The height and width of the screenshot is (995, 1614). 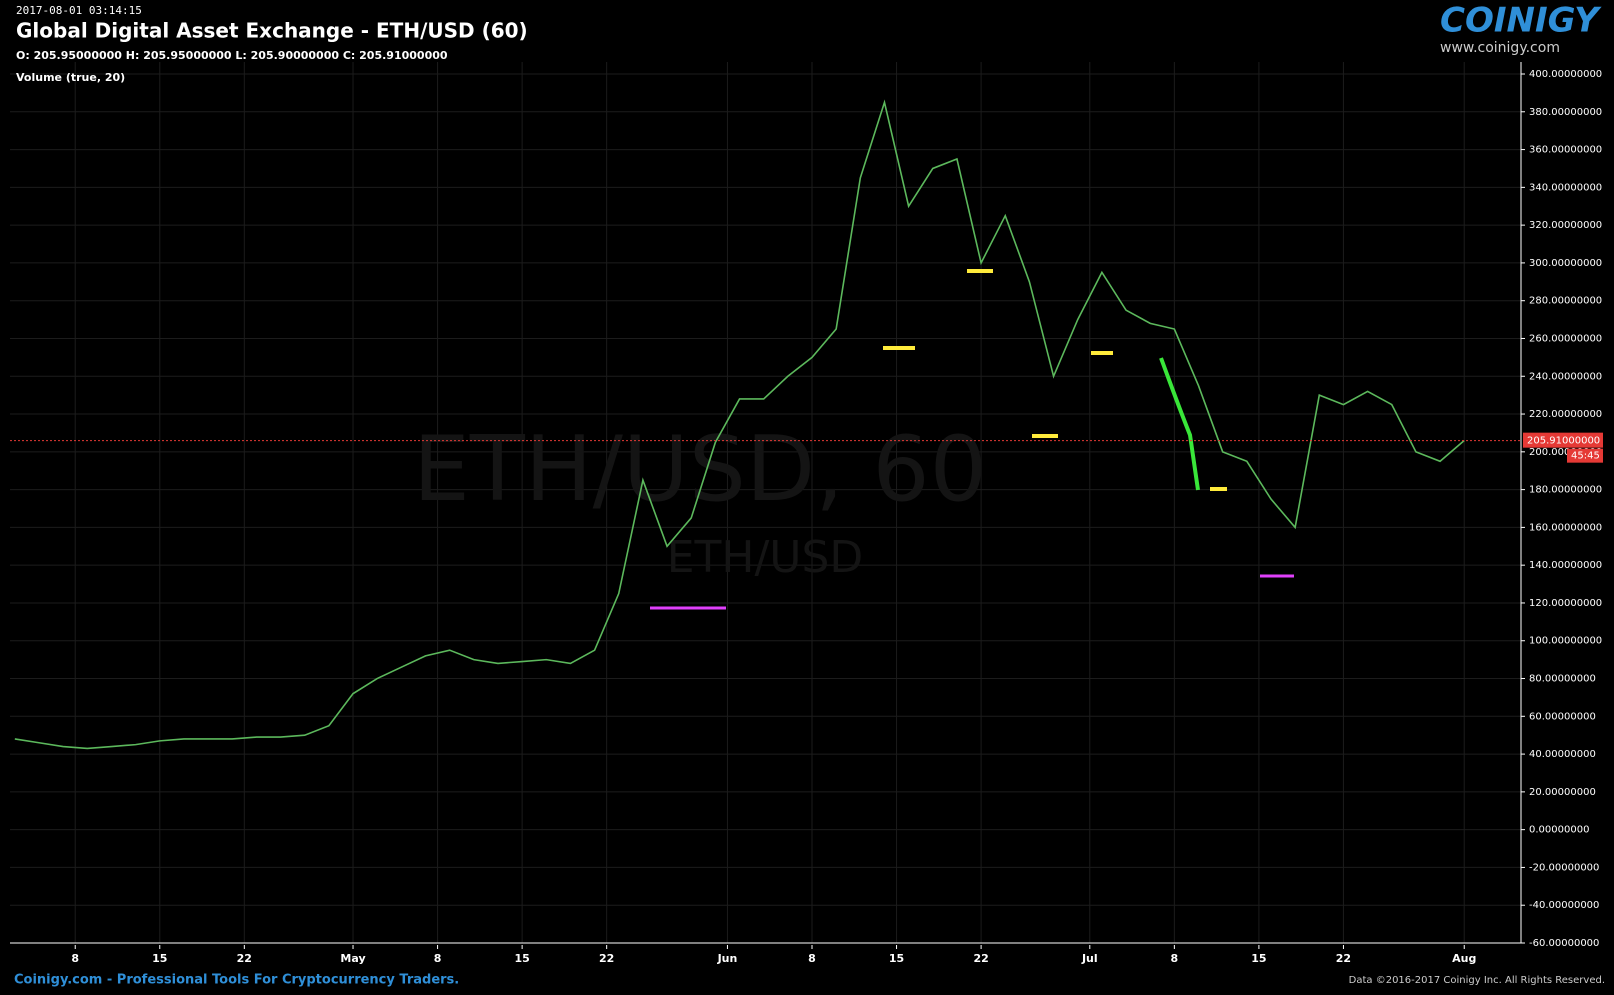 What do you see at coordinates (1565, 187) in the screenshot?
I see `y-tick-label: 340.00000000` at bounding box center [1565, 187].